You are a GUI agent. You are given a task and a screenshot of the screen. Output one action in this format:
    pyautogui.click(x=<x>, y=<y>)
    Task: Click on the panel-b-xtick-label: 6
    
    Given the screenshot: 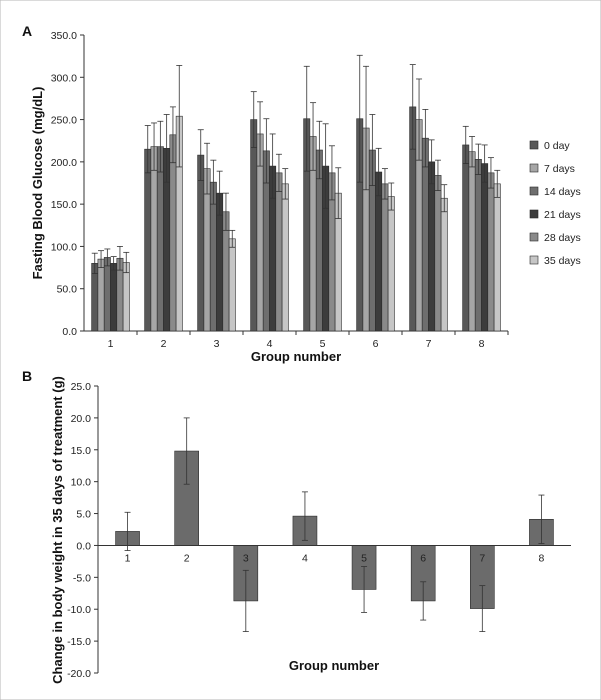 What is the action you would take?
    pyautogui.click(x=423, y=558)
    